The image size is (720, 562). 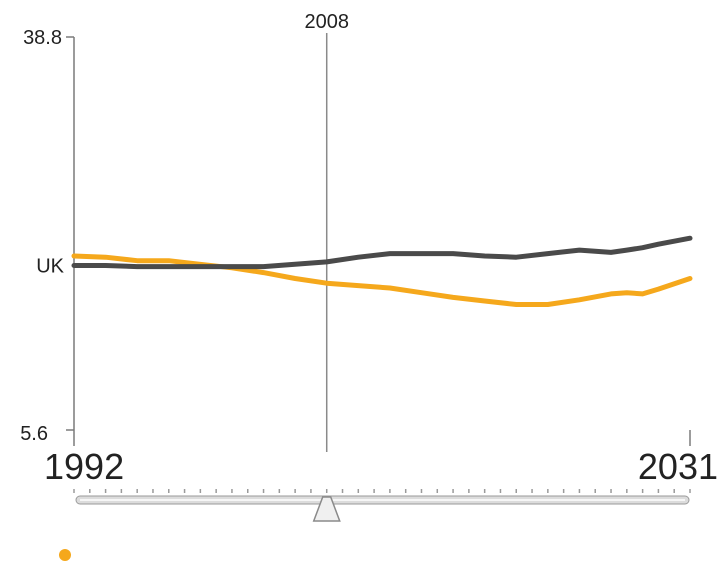 I want to click on range-end-label: 2031, so click(x=678, y=466).